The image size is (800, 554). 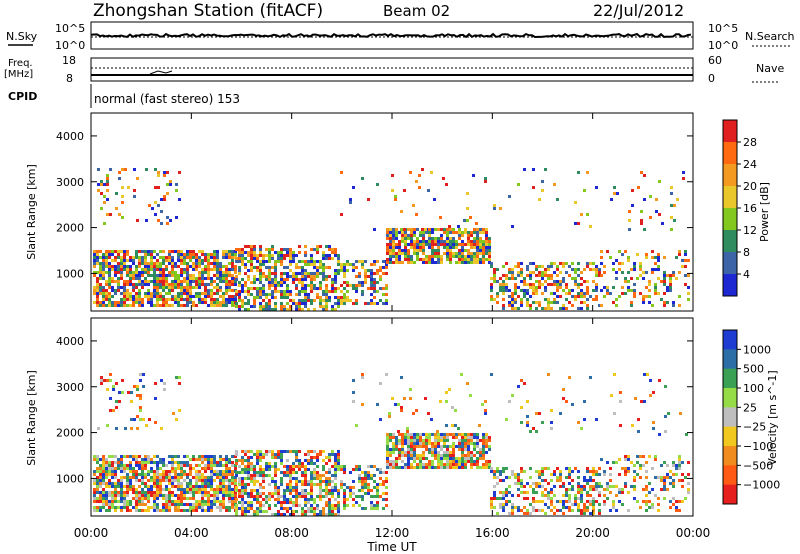 I want to click on colorbar-swatch, so click(x=730, y=494).